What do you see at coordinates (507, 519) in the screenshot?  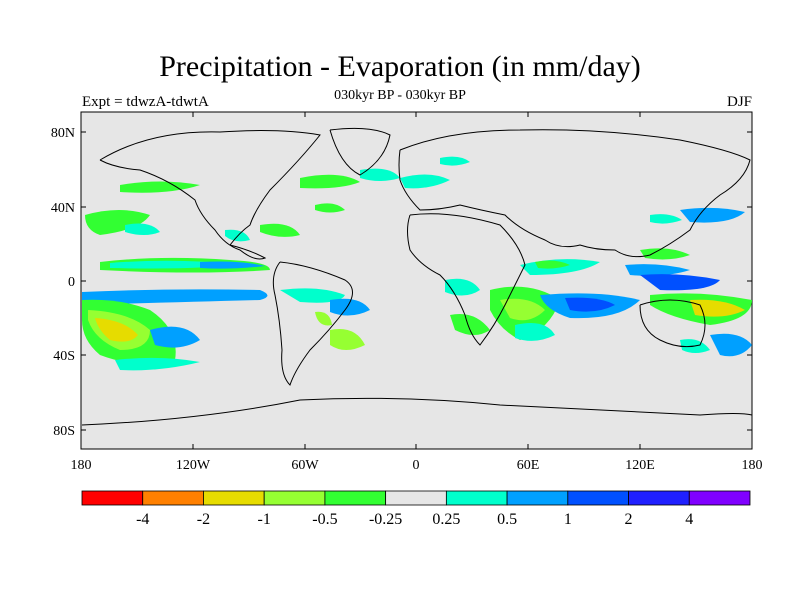 I see `colorbar-label: 0.5` at bounding box center [507, 519].